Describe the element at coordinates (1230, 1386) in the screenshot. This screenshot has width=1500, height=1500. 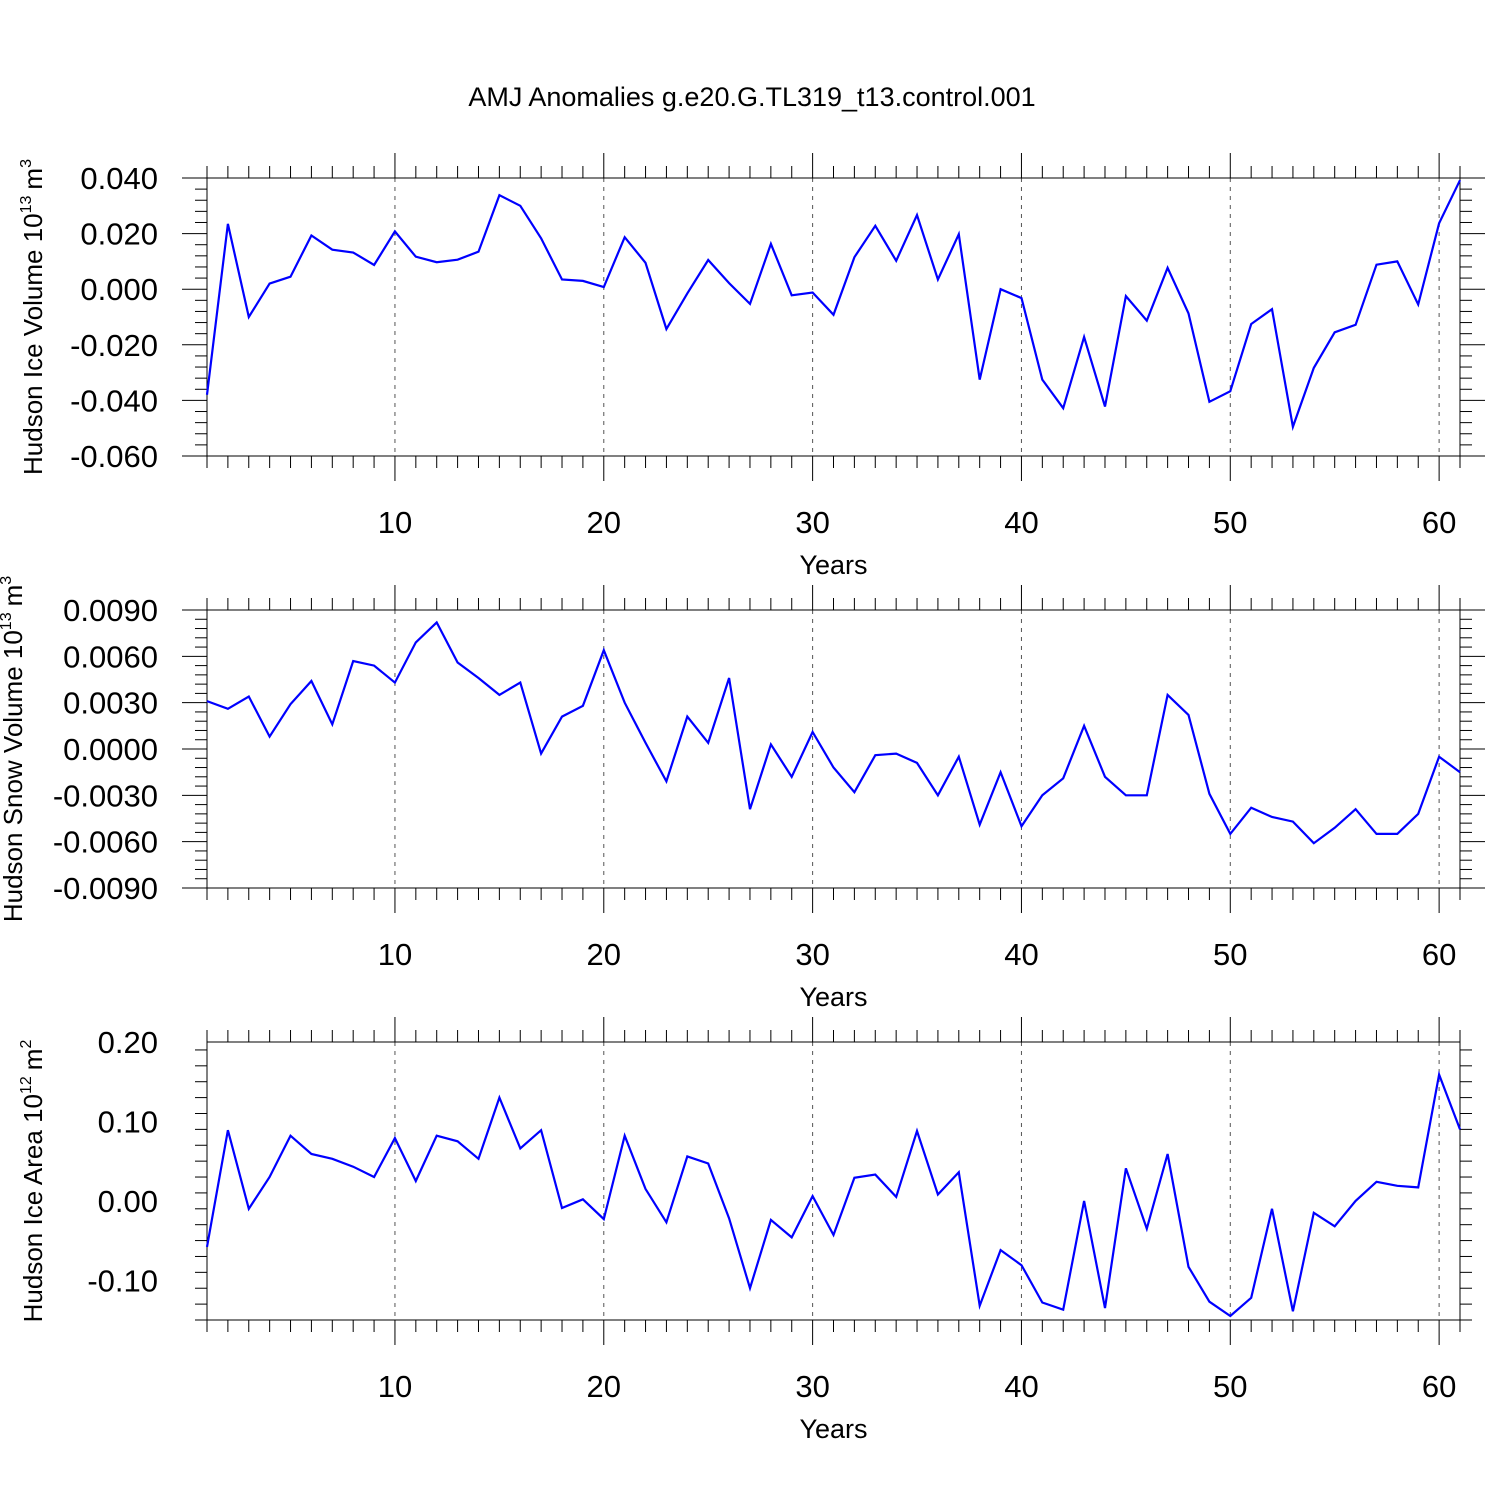
I see `x-tick-label: 50` at that location.